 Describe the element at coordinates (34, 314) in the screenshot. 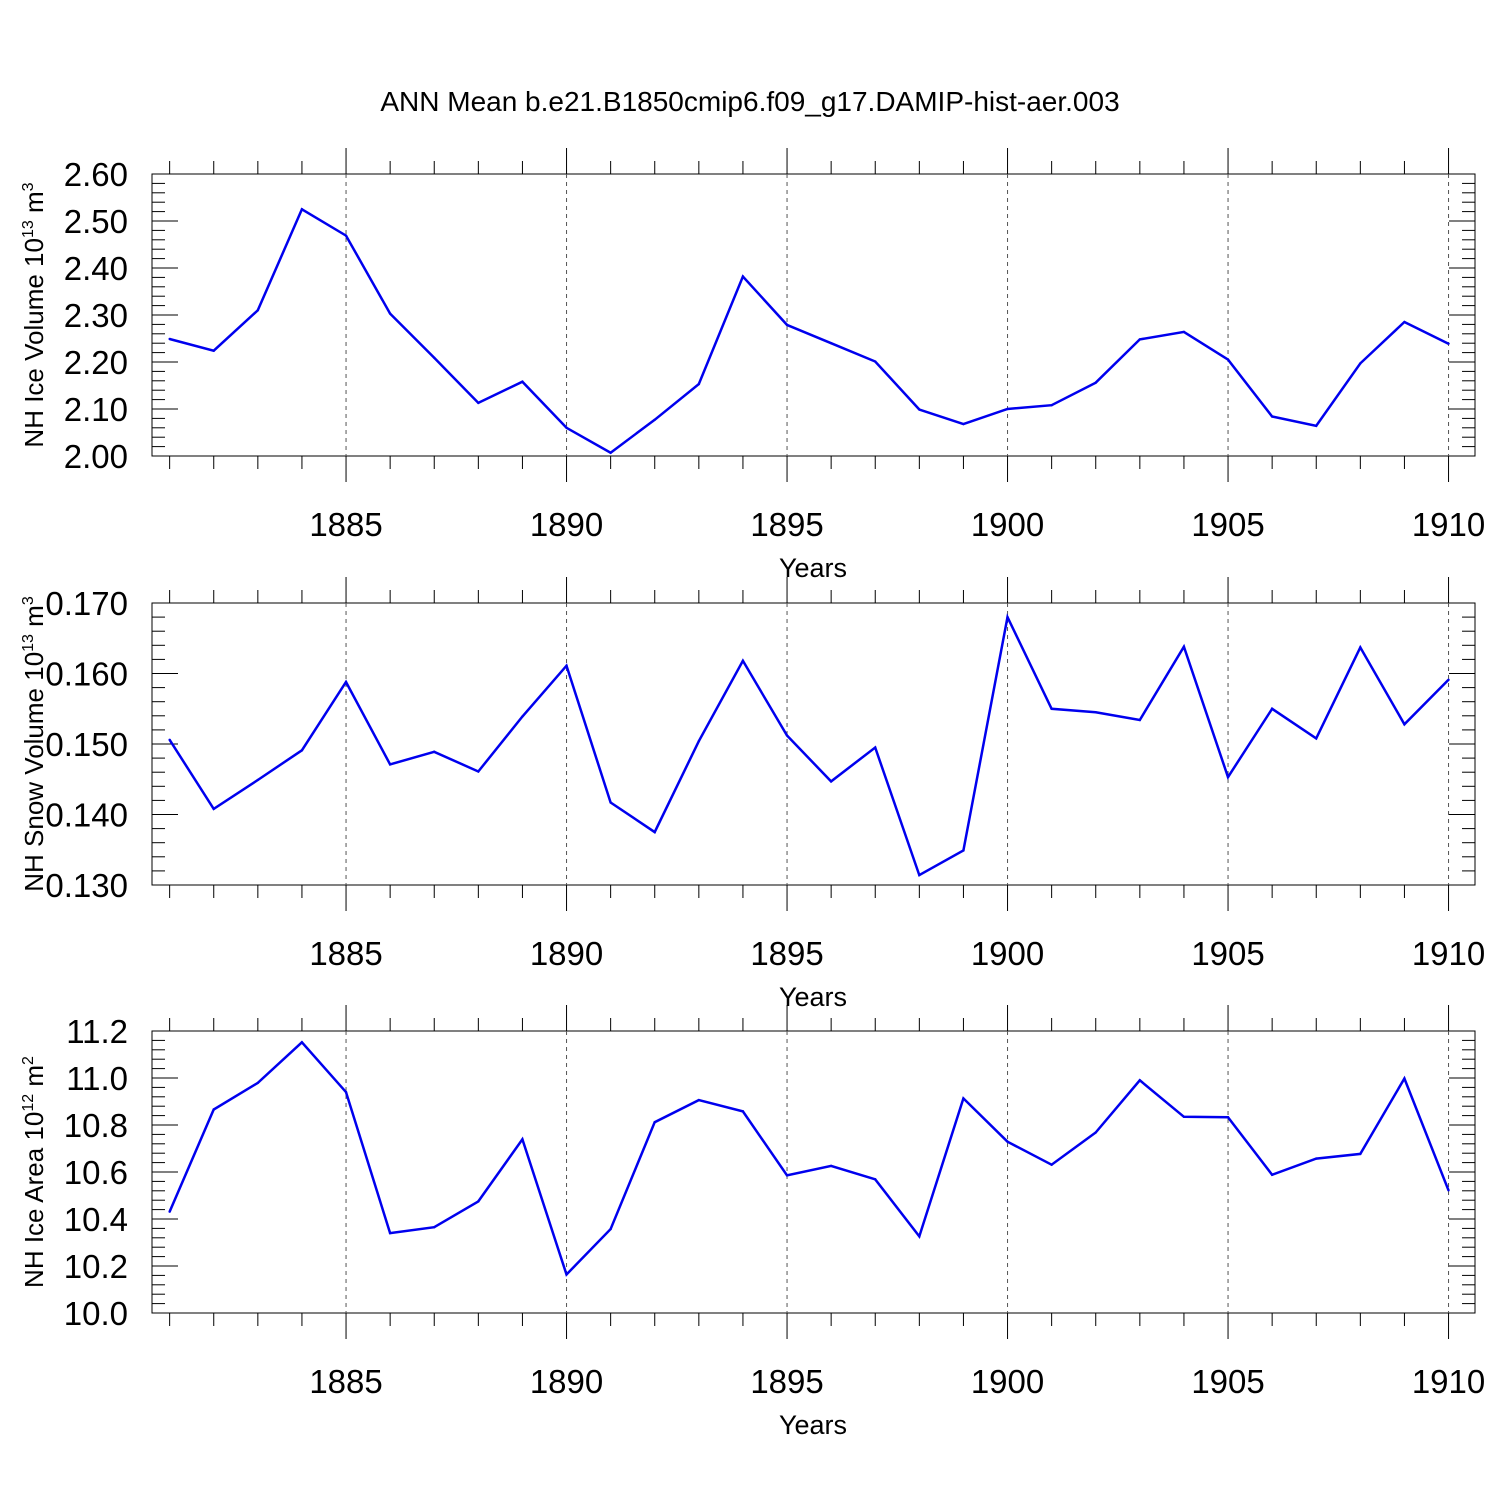

I see `y-axis-label: NH Ice Volume 1013 m3` at that location.